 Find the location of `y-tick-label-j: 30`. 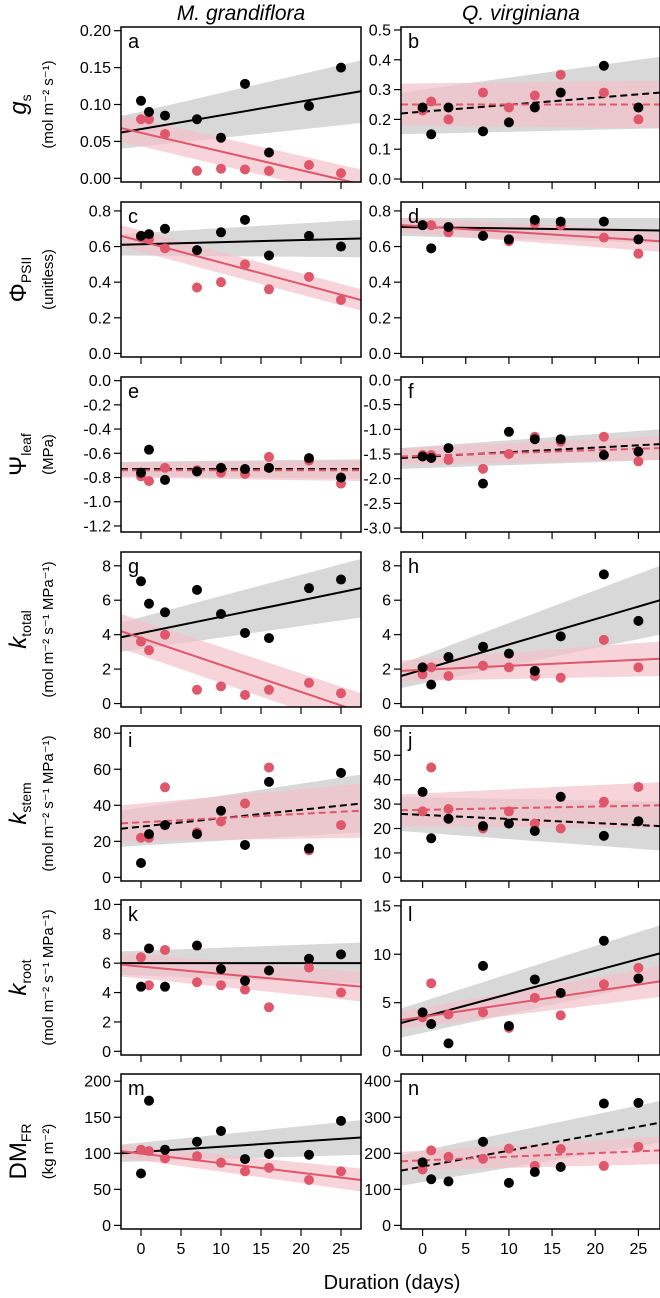

y-tick-label-j: 30 is located at coordinates (382, 805).